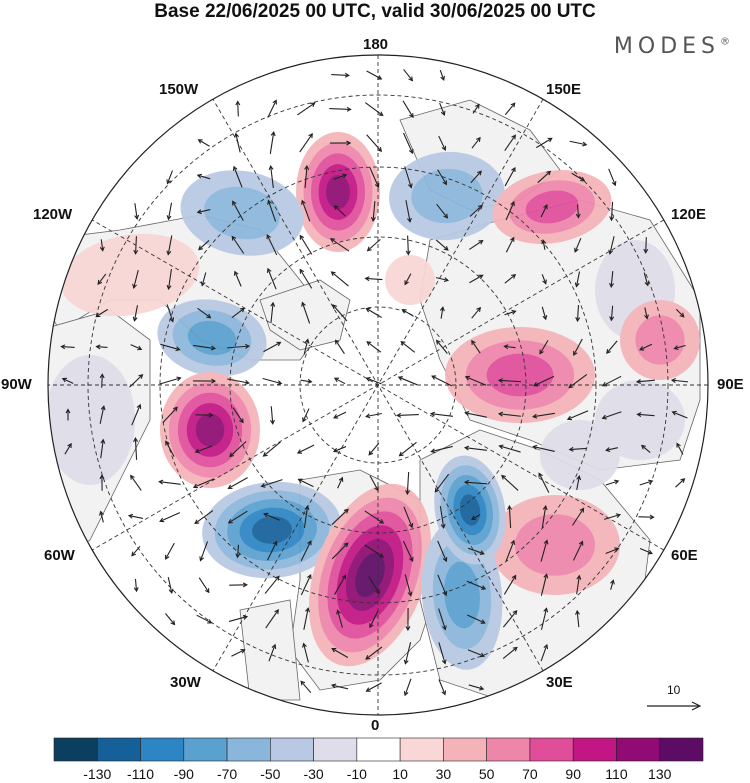  I want to click on lon-label-120e: 120E, so click(689, 214).